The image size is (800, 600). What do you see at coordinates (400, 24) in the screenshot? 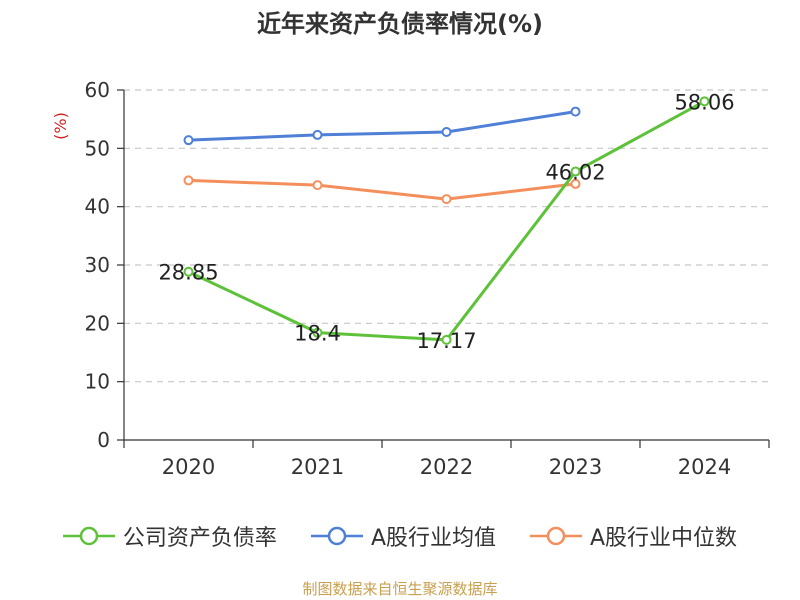
I see `chart-title: 近年来资产负债率情况(%)` at bounding box center [400, 24].